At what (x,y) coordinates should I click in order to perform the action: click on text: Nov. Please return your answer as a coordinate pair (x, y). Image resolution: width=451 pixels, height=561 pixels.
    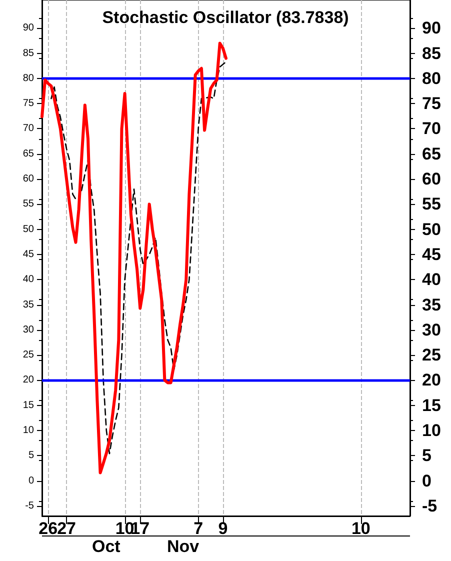
    Looking at the image, I should click on (183, 546).